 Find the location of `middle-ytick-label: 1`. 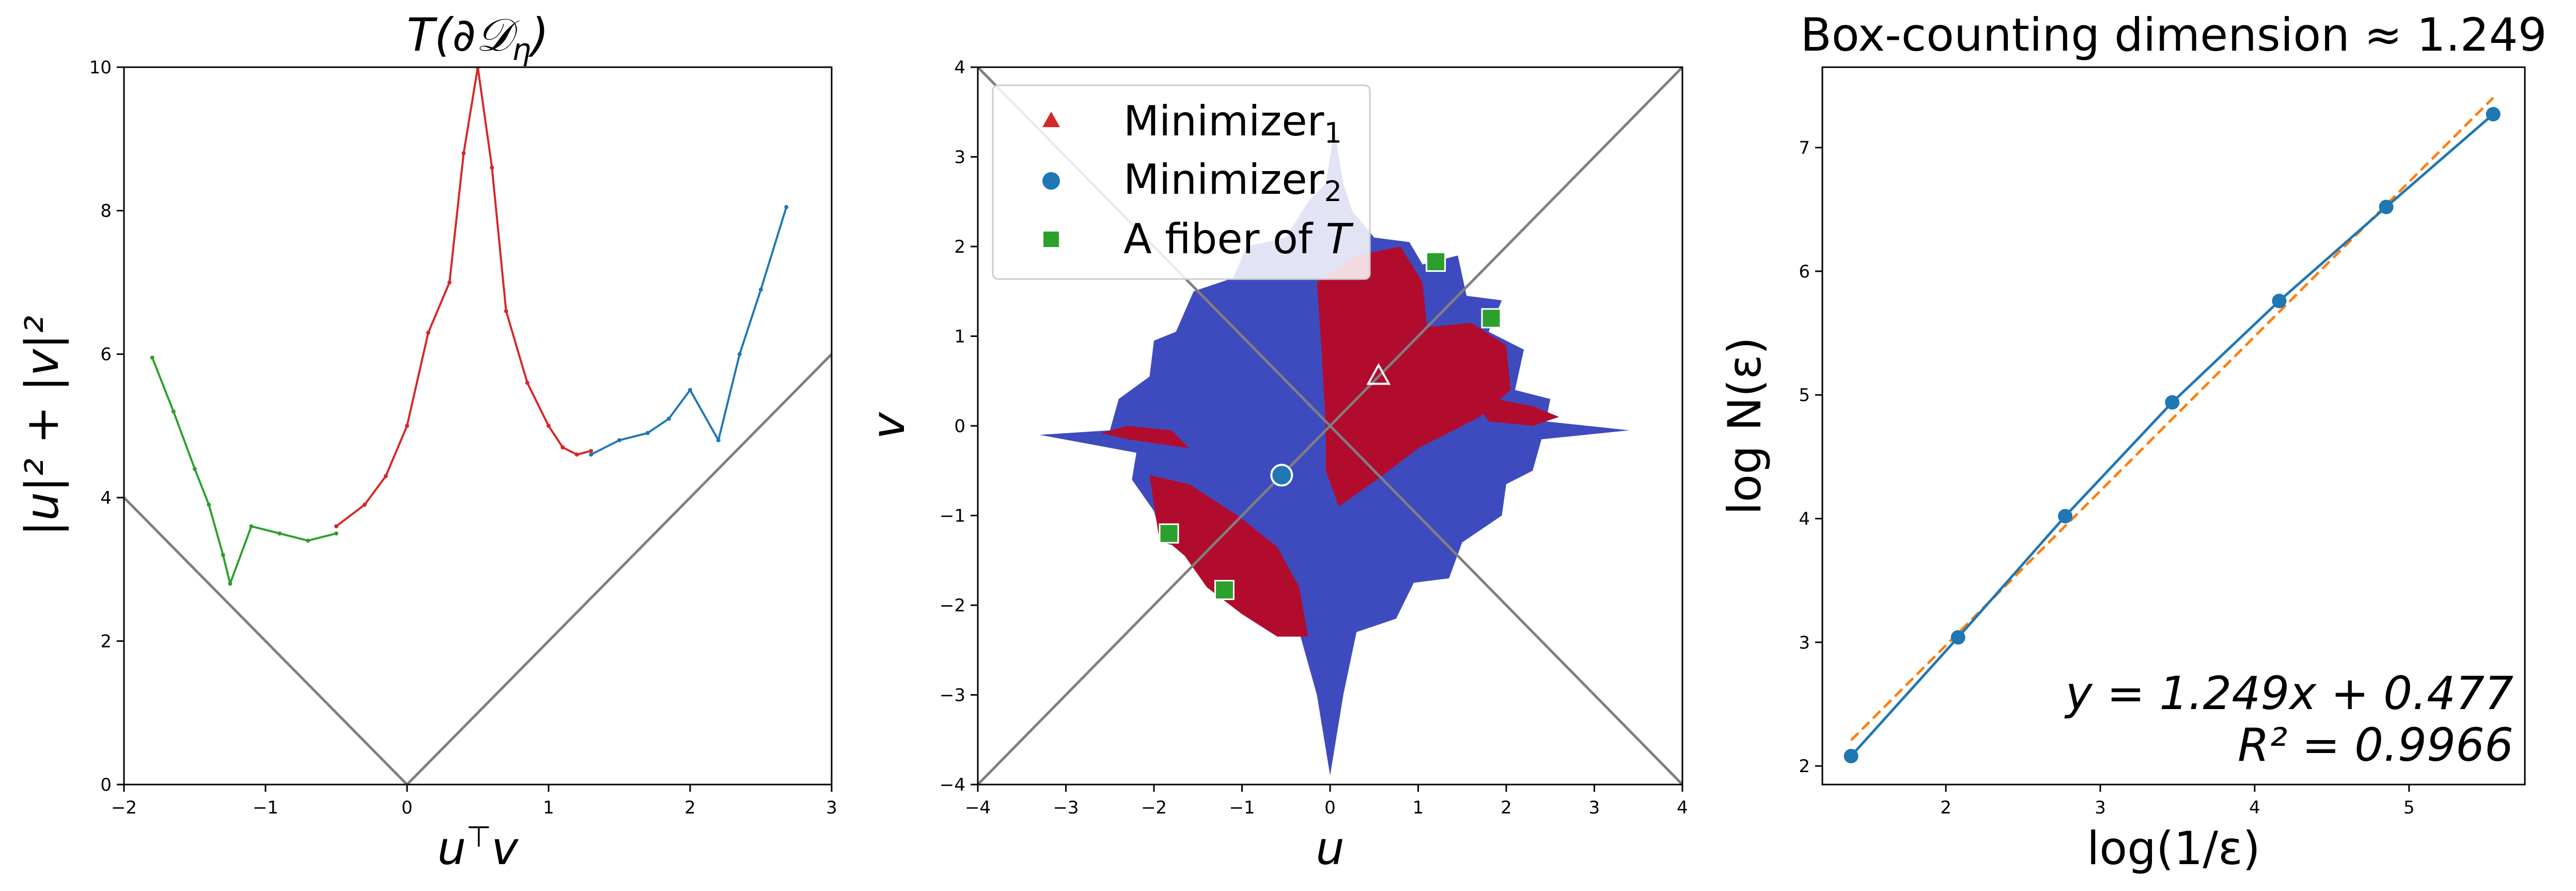

middle-ytick-label: 1 is located at coordinates (959, 337).